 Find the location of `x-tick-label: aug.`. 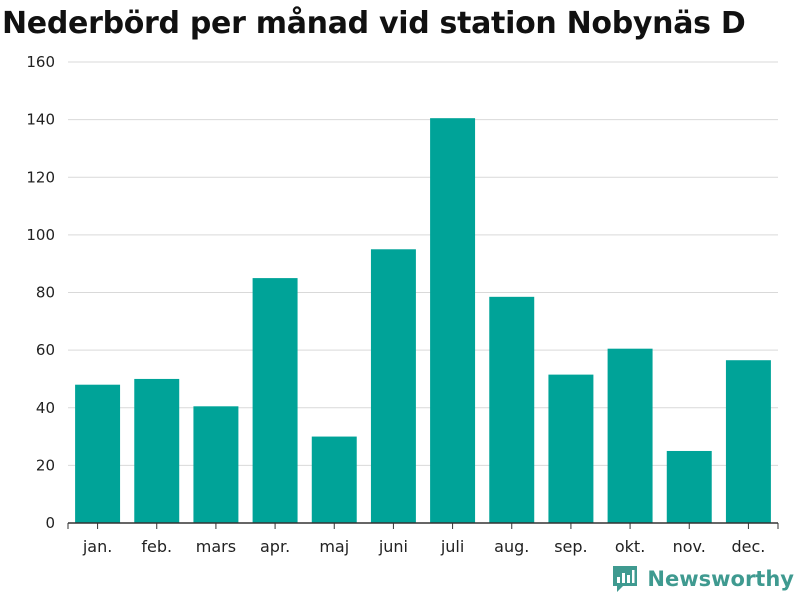

x-tick-label: aug. is located at coordinates (511, 546).